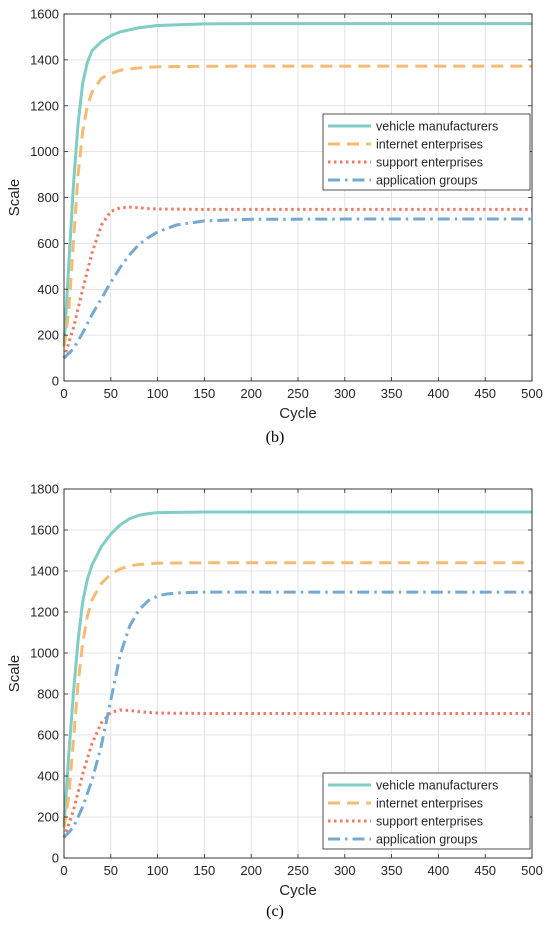  What do you see at coordinates (44, 489) in the screenshot?
I see `y-tick-label: 1800` at bounding box center [44, 489].